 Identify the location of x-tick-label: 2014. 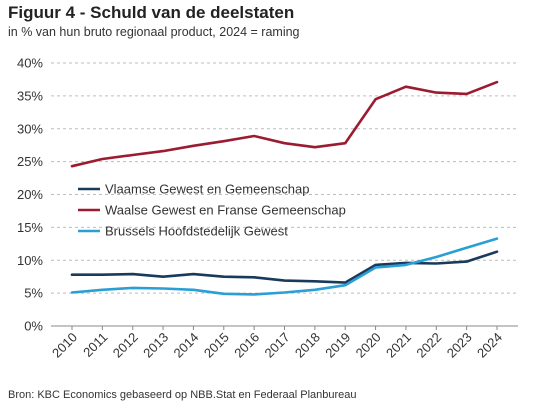
(185, 345).